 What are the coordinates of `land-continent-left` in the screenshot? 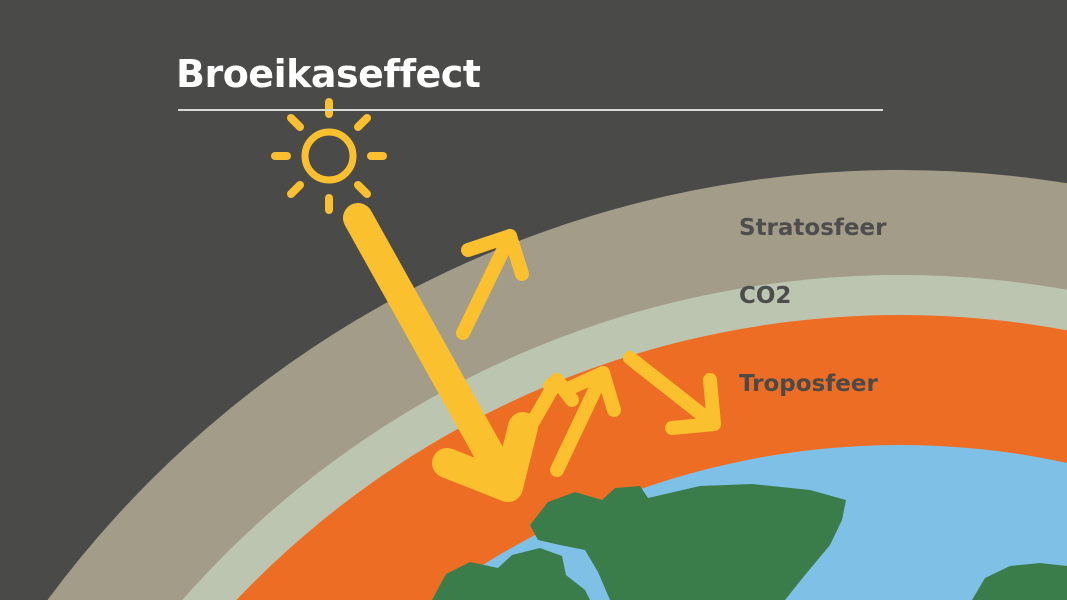 It's located at (511, 574).